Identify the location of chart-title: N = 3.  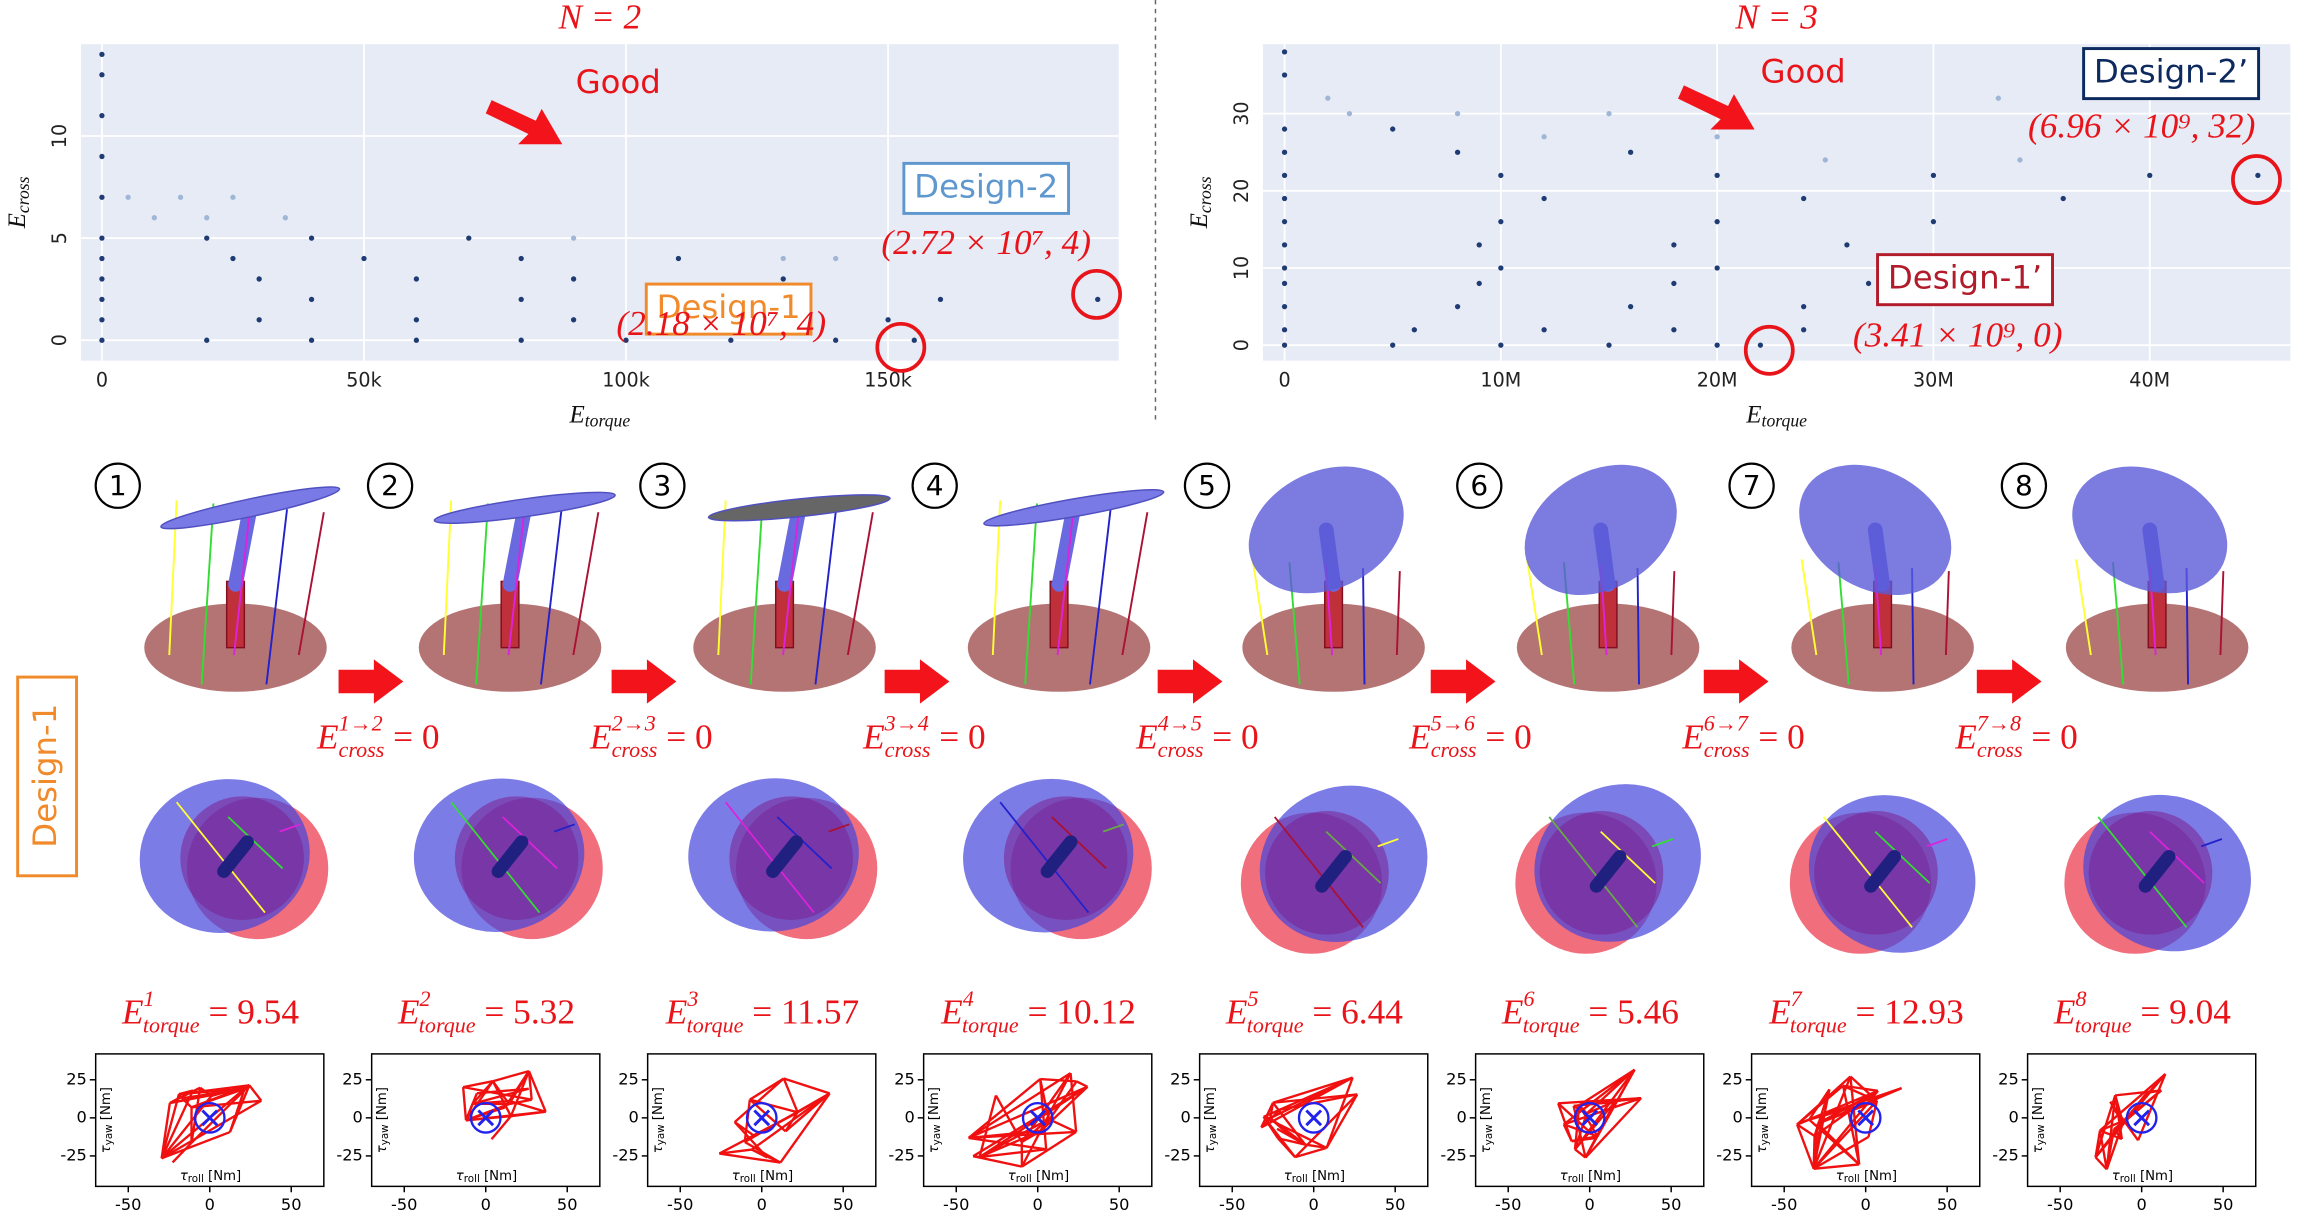
(1776, 18).